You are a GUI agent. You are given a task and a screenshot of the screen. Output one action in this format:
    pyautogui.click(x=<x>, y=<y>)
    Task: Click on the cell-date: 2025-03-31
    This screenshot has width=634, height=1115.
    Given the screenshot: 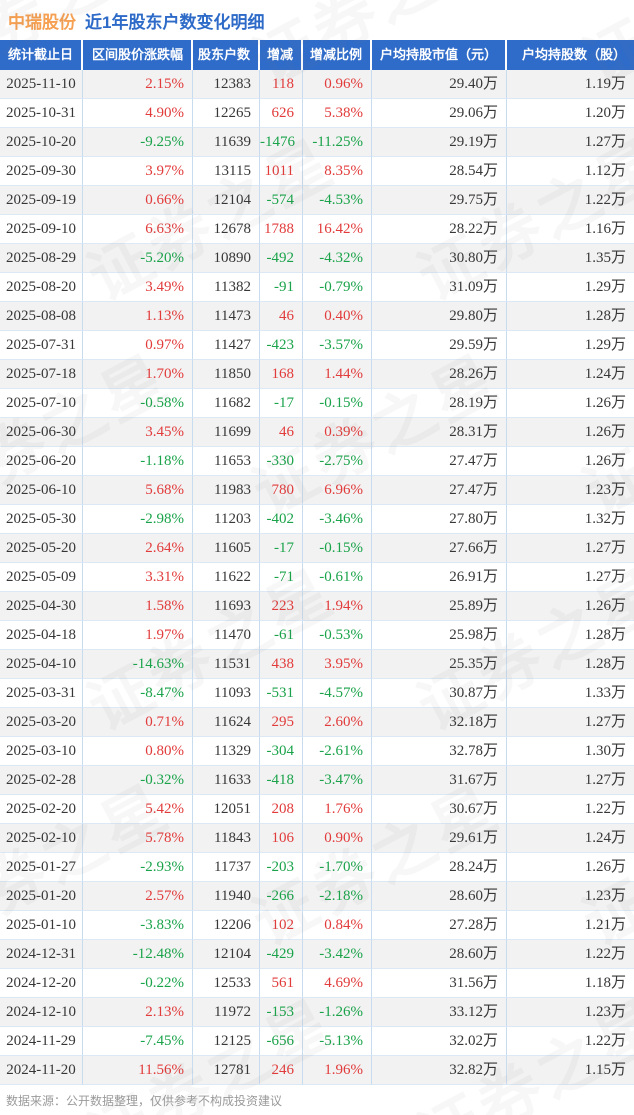 What is the action you would take?
    pyautogui.click(x=41, y=693)
    